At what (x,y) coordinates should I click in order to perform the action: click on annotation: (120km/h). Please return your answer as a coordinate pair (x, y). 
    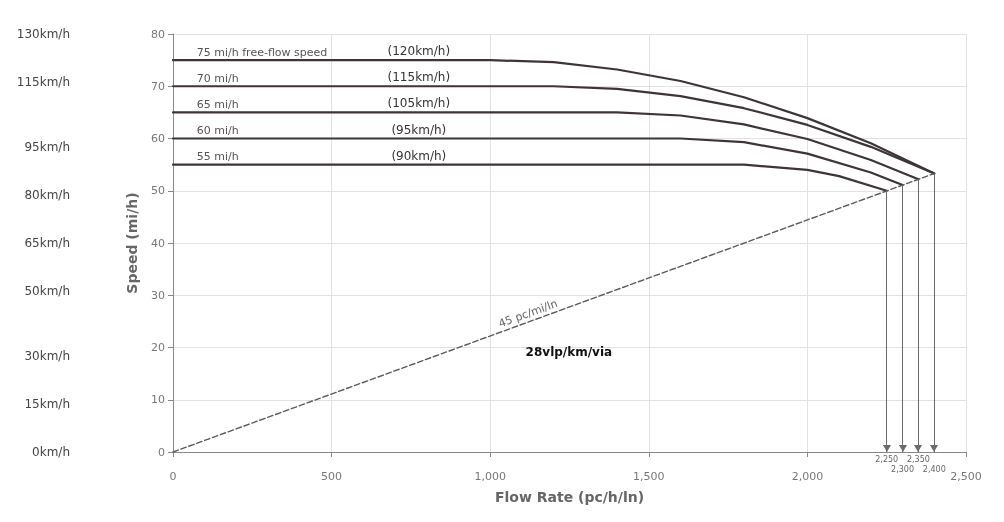
    Looking at the image, I should click on (419, 51).